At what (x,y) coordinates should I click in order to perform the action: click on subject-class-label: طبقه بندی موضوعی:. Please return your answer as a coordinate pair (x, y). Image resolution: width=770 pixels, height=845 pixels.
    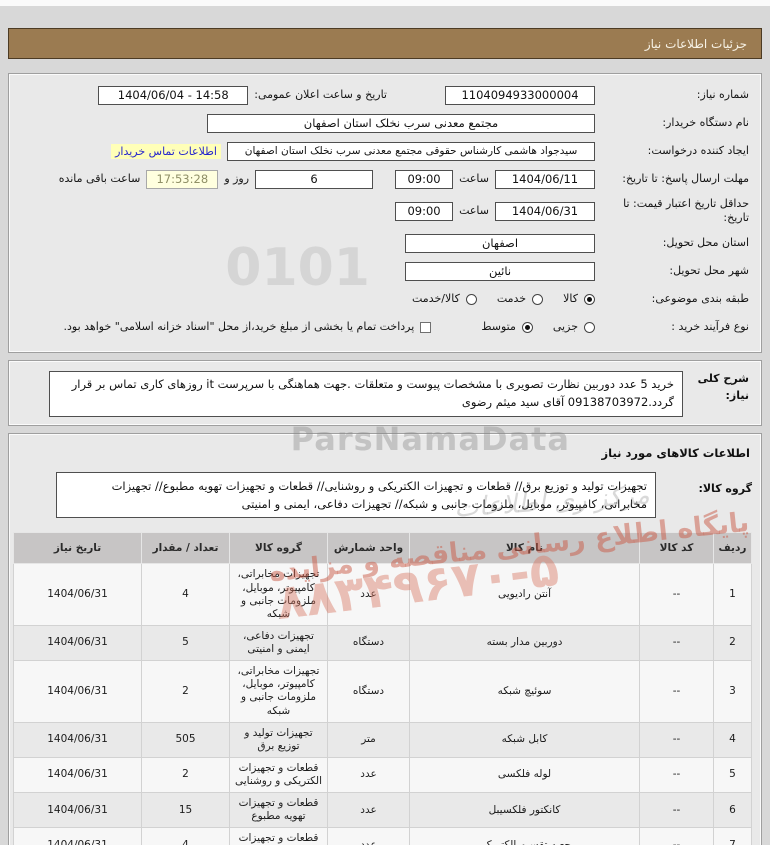
    Looking at the image, I should click on (700, 299).